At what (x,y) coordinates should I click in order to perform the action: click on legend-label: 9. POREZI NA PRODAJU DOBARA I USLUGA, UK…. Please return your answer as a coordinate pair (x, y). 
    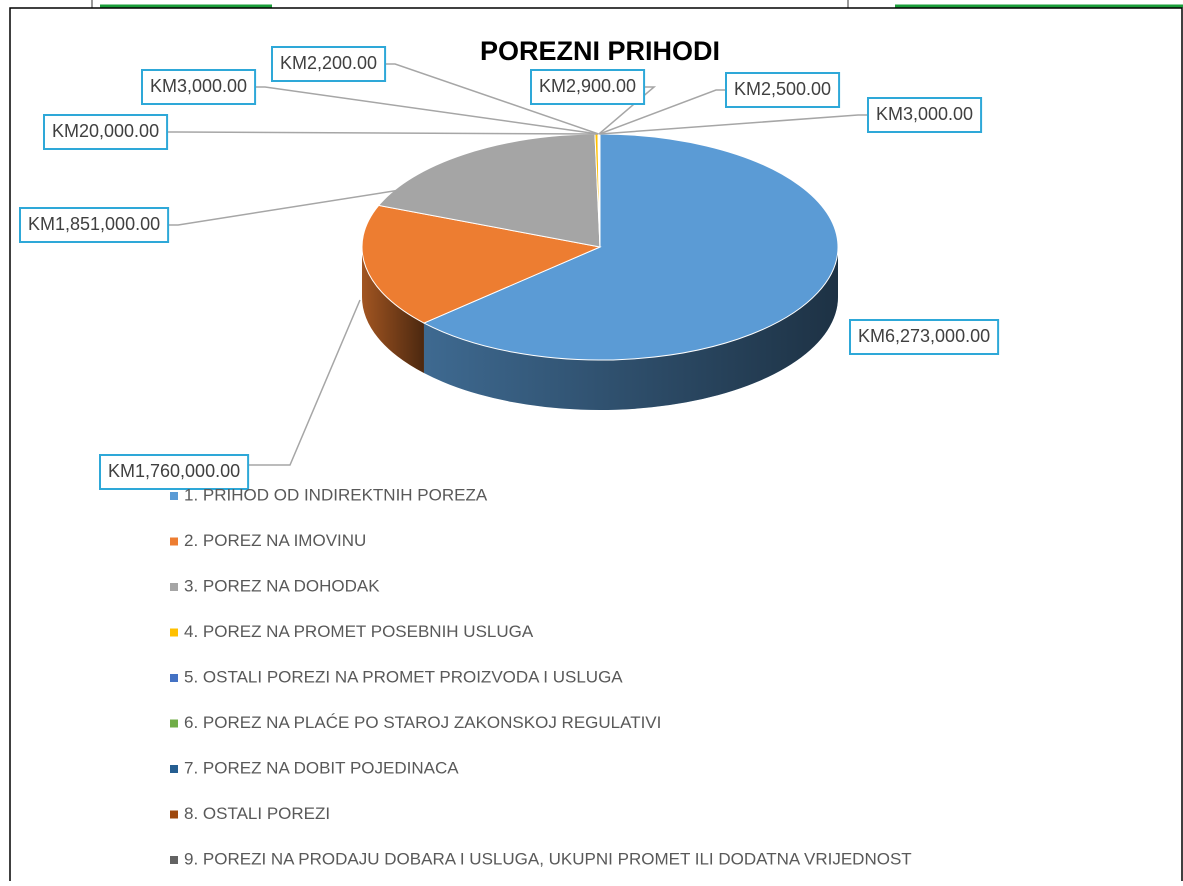
    Looking at the image, I should click on (548, 858).